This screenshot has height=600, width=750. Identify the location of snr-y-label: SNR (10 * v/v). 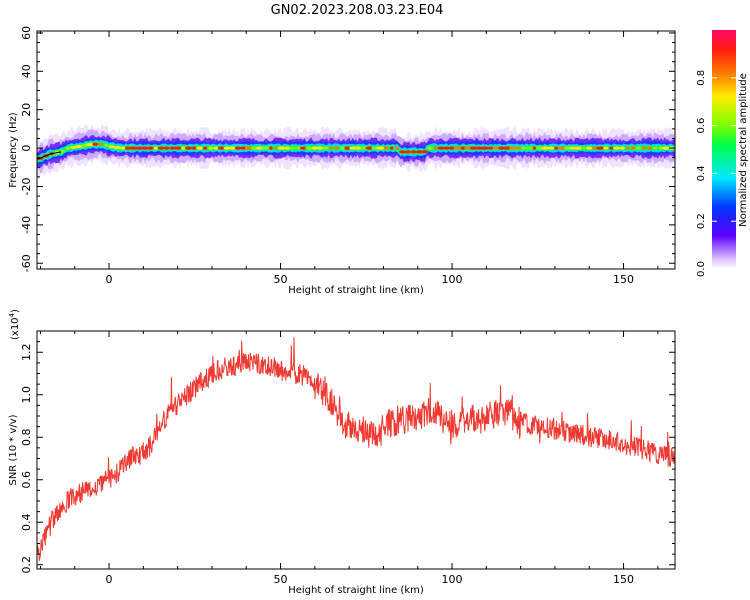
(13, 449).